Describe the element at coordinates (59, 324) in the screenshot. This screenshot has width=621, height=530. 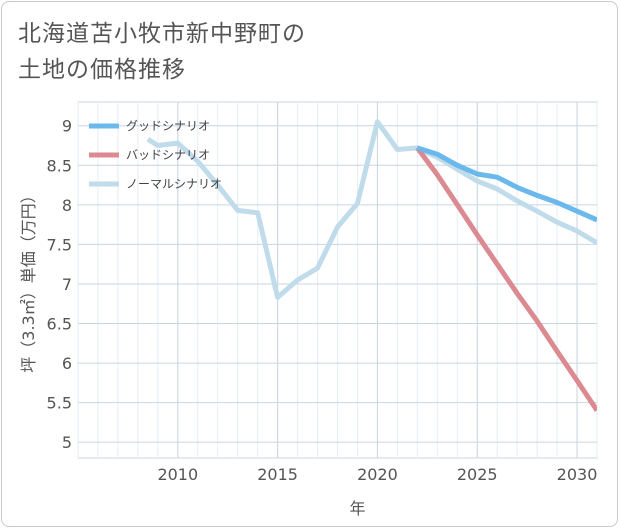
I see `y-tick-label: 6.5` at that location.